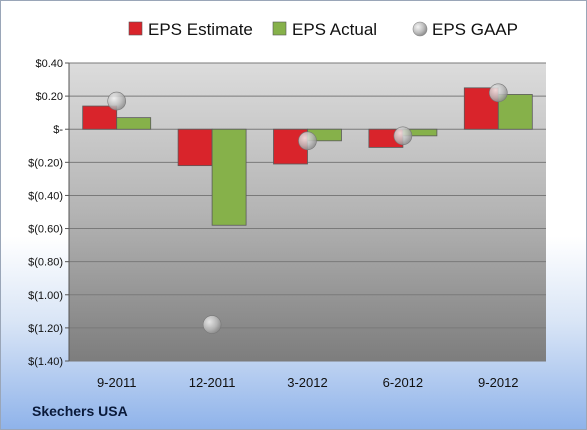  Describe the element at coordinates (498, 382) in the screenshot. I see `x-tick-label: 9-2012` at that location.